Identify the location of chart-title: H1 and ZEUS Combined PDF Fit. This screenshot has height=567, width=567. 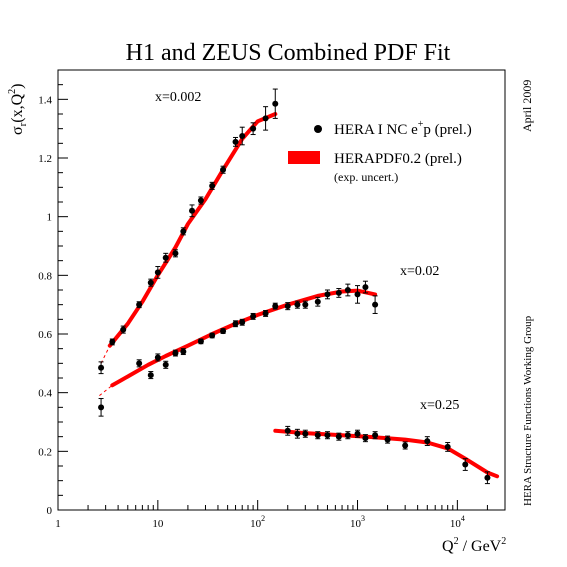
(288, 53).